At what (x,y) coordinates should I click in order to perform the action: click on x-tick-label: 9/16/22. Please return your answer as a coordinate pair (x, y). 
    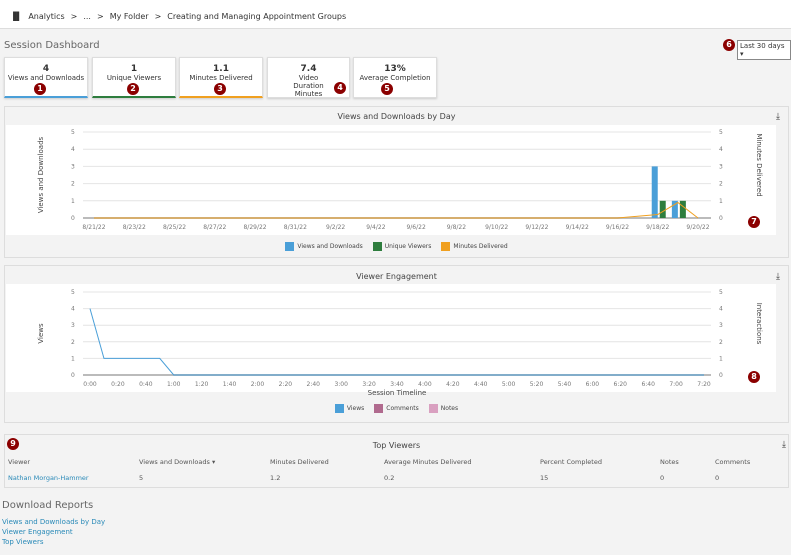
    Looking at the image, I should click on (617, 227).